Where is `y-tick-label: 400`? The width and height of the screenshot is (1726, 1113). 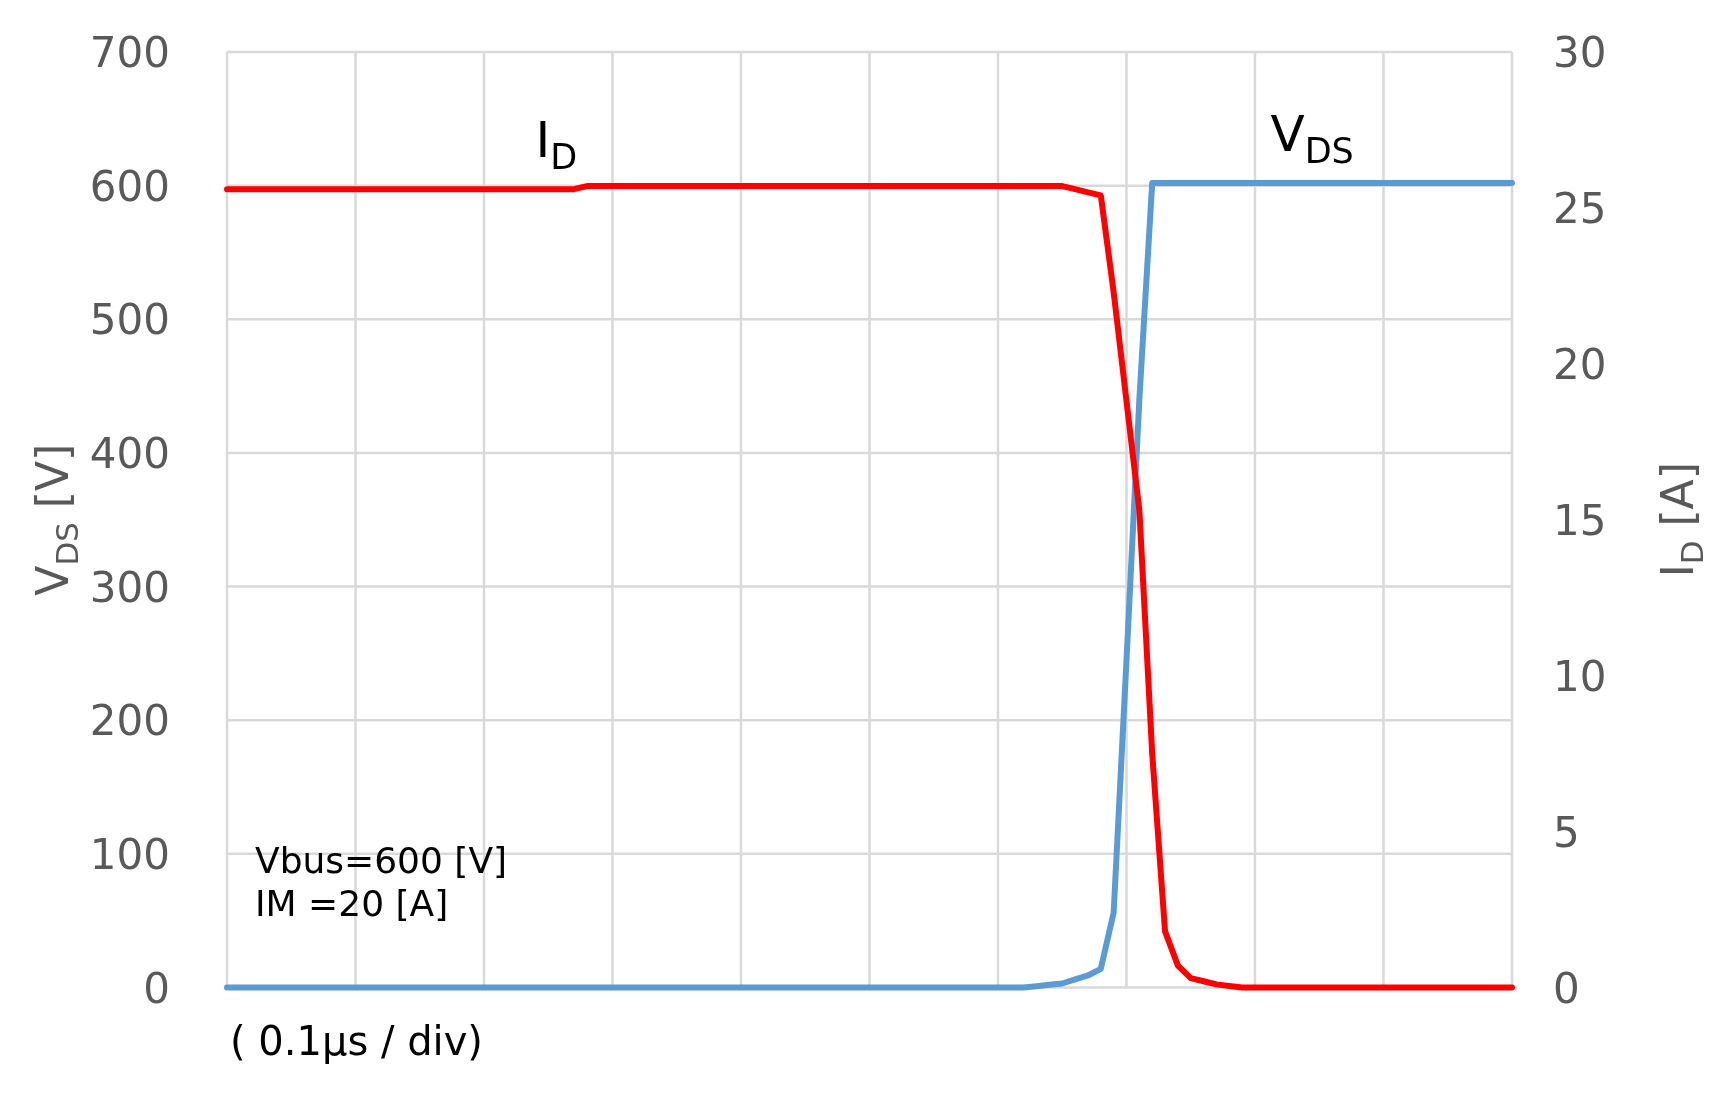
y-tick-label: 400 is located at coordinates (129, 454).